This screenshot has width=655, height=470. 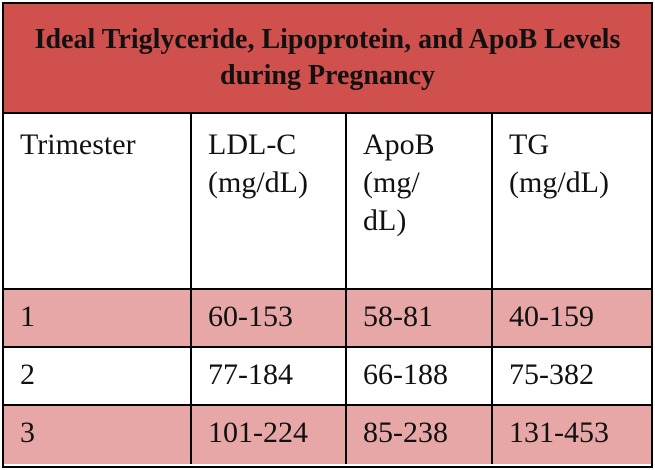 I want to click on cell-ldl-c: 77-184, so click(x=269, y=376).